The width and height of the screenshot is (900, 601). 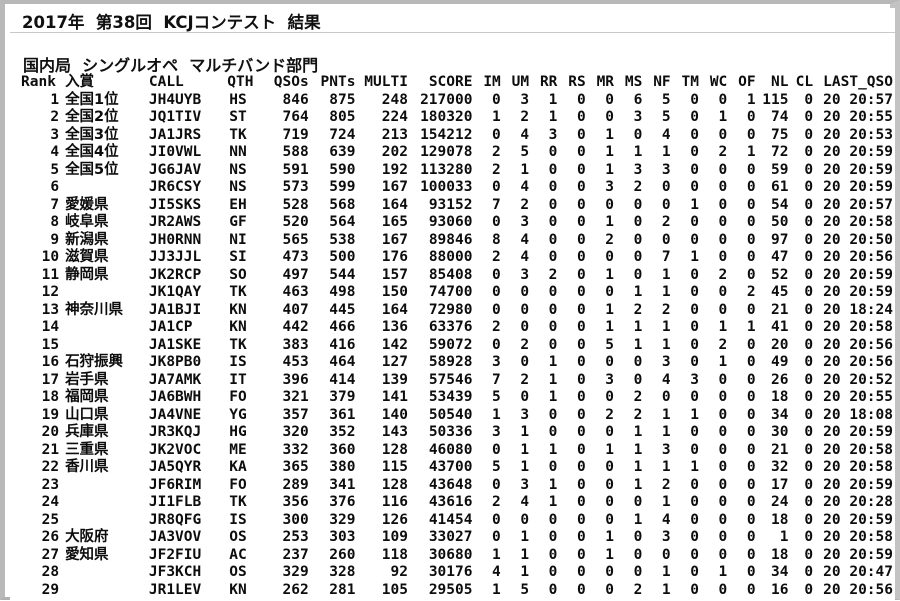 What do you see at coordinates (238, 572) in the screenshot?
I see `cell-qth: OS` at bounding box center [238, 572].